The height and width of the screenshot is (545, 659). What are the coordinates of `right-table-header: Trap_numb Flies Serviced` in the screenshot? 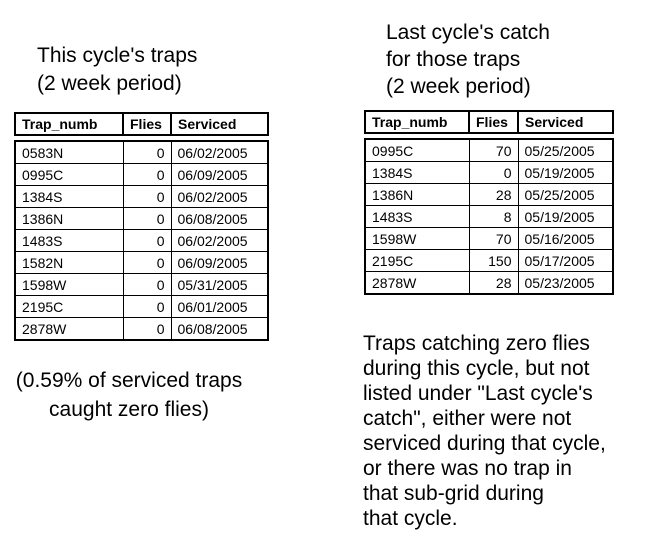 It's located at (489, 122).